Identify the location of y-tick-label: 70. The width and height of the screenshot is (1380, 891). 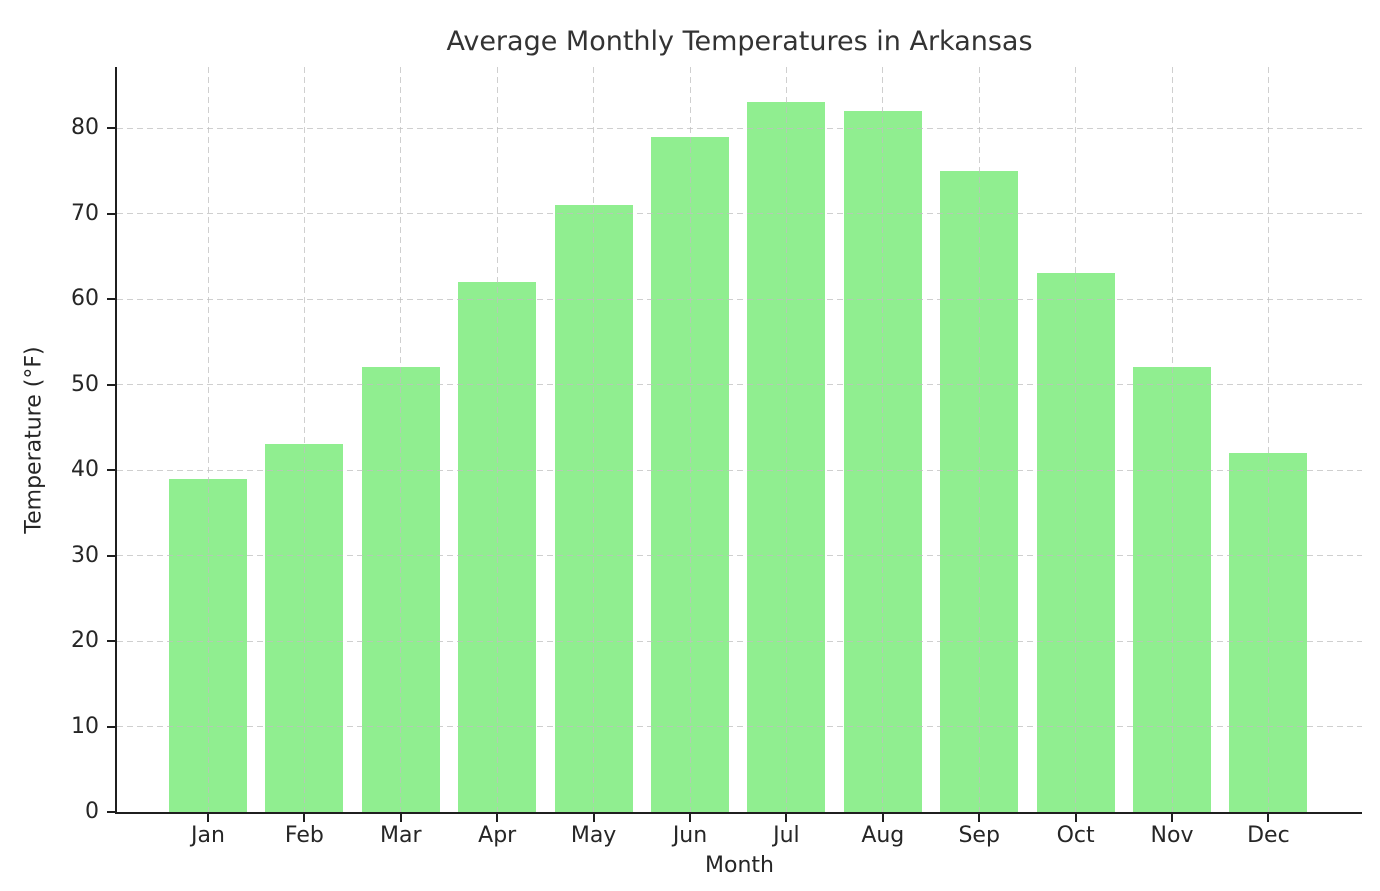
(85, 213).